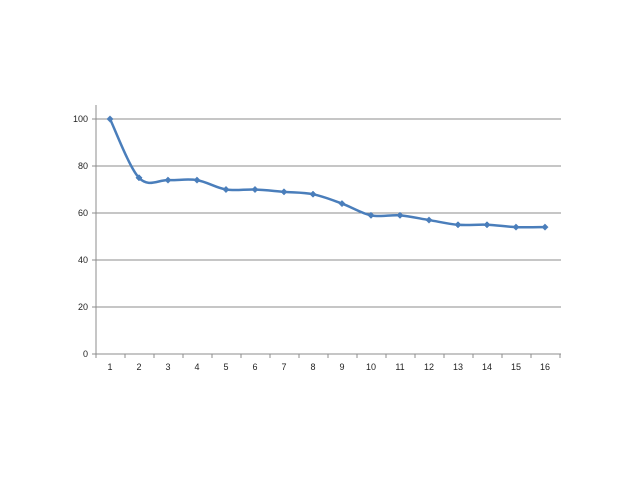  I want to click on y-tick-label: 80, so click(83, 166).